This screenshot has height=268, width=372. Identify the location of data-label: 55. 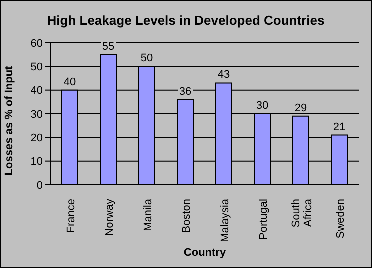
(108, 46).